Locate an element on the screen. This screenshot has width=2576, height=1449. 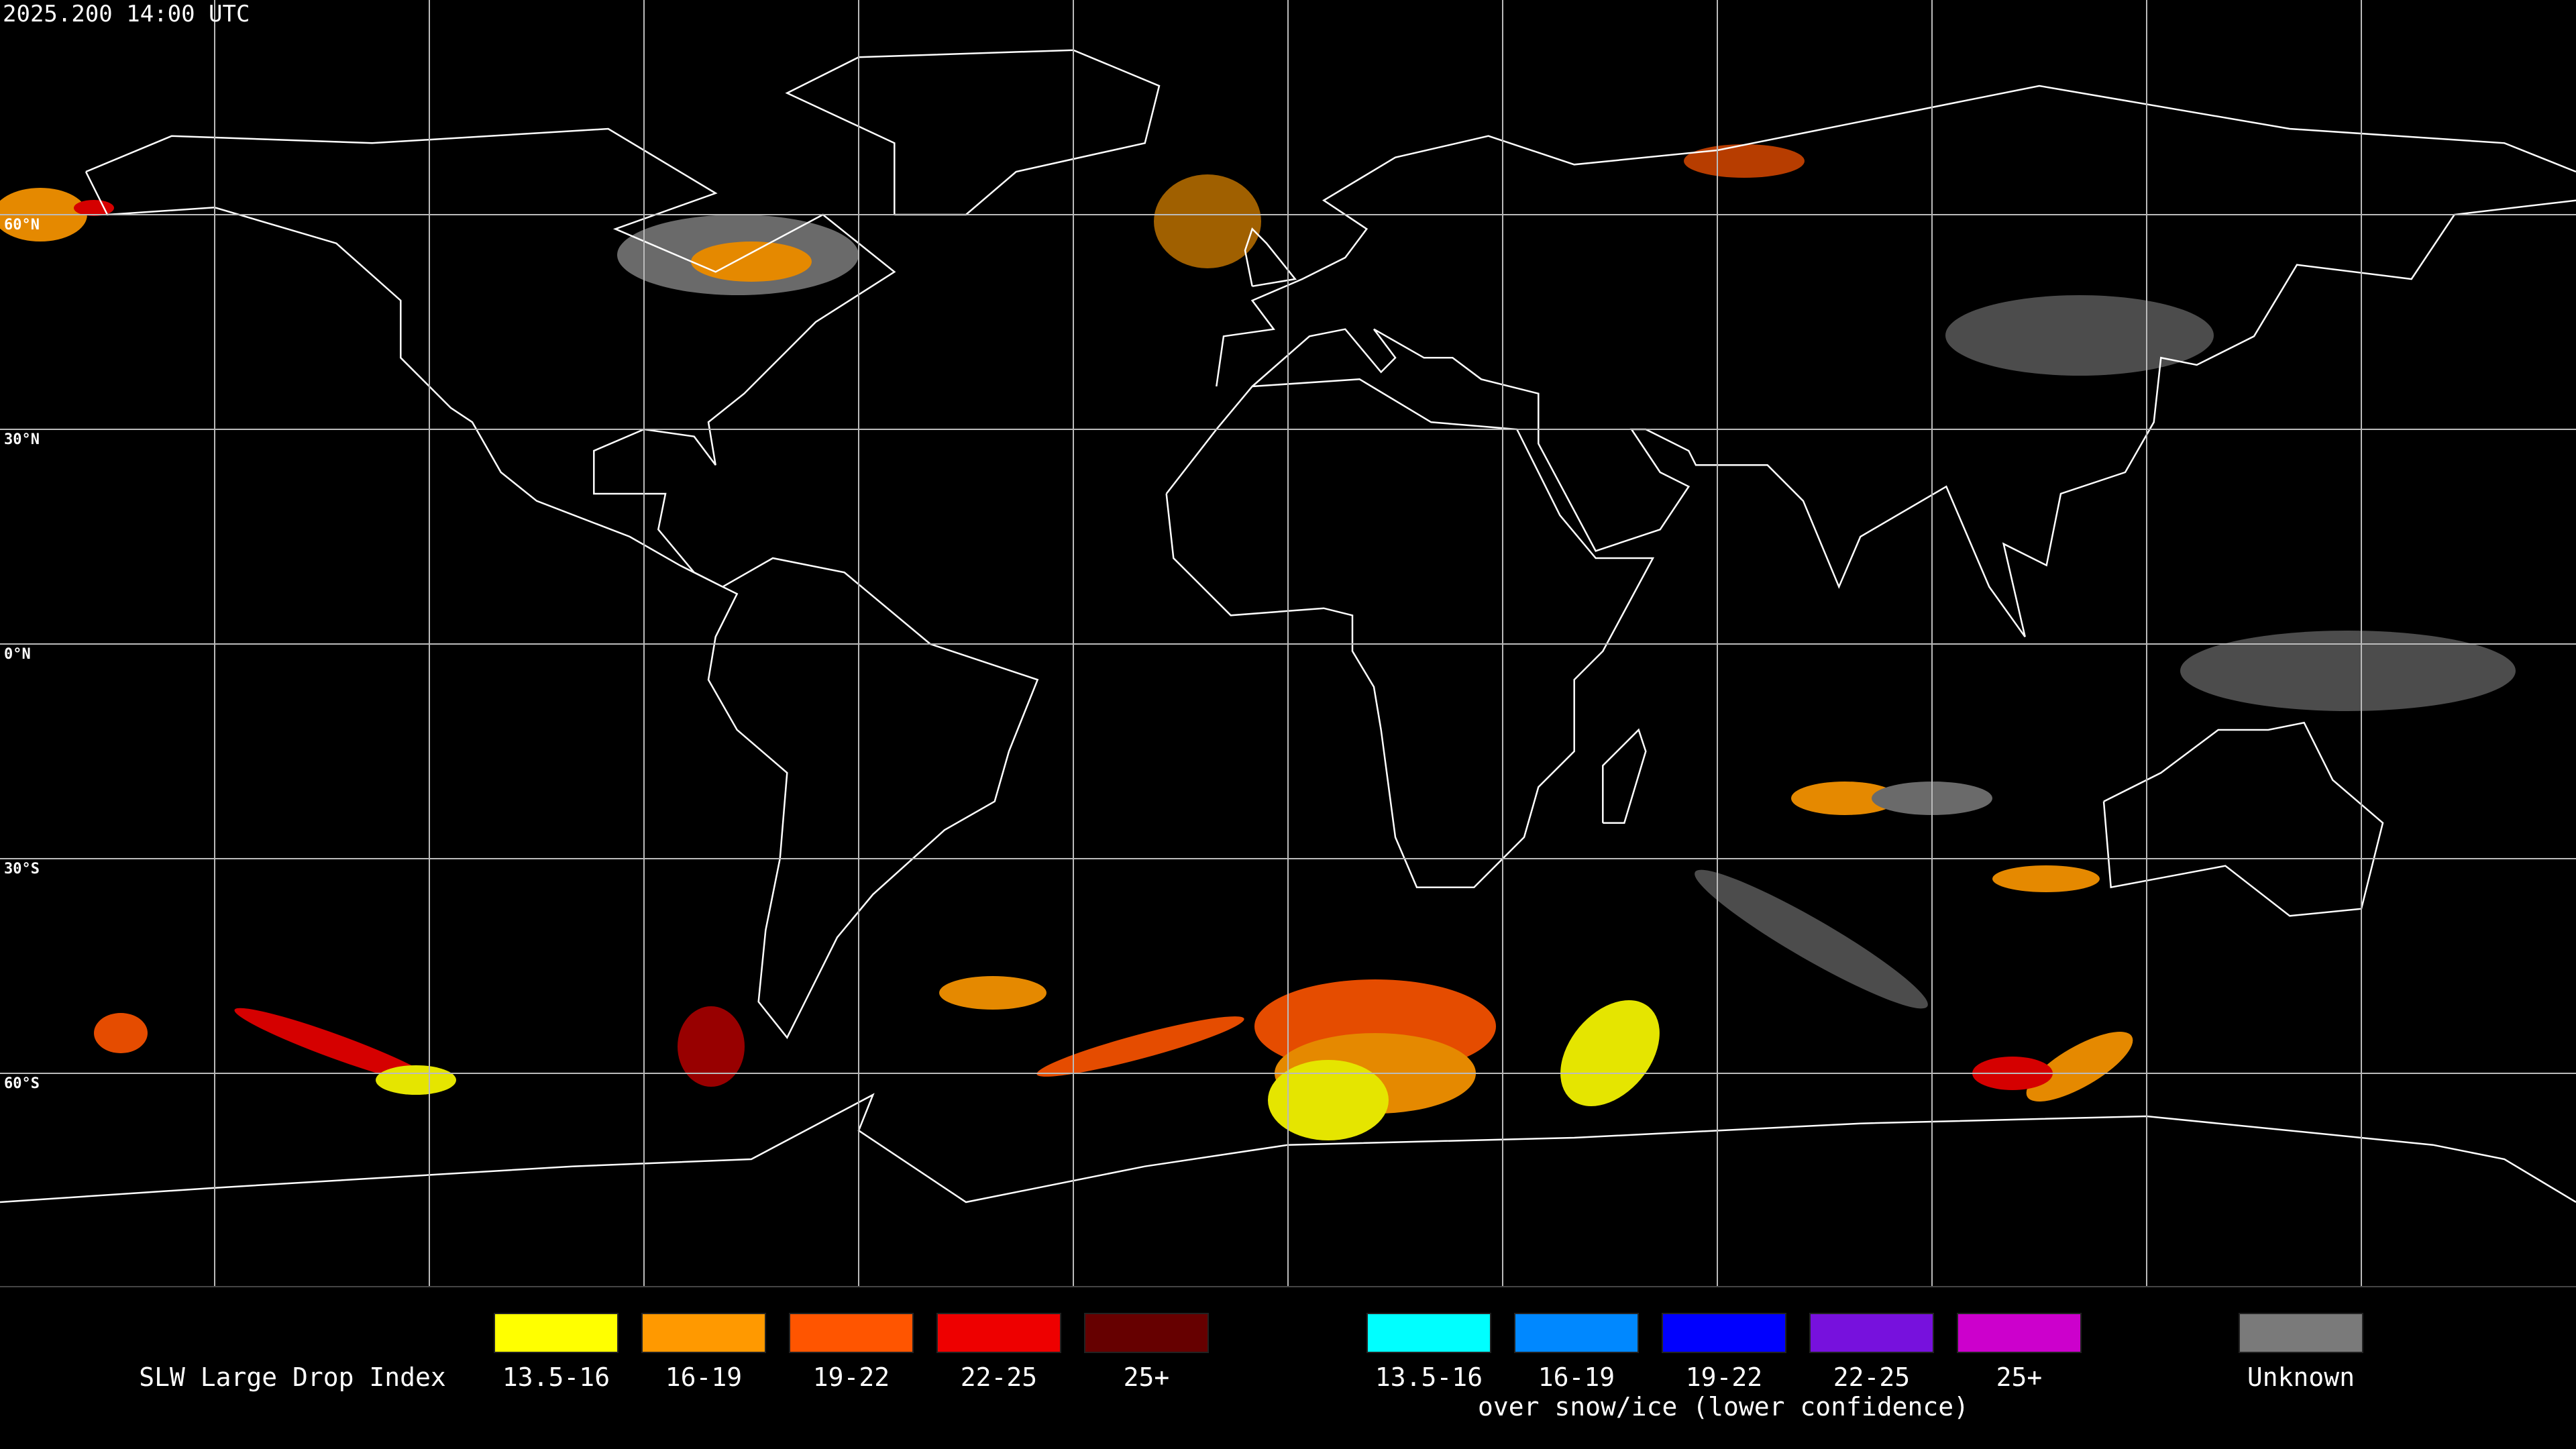
latitude-label: 30°N is located at coordinates (22, 439).